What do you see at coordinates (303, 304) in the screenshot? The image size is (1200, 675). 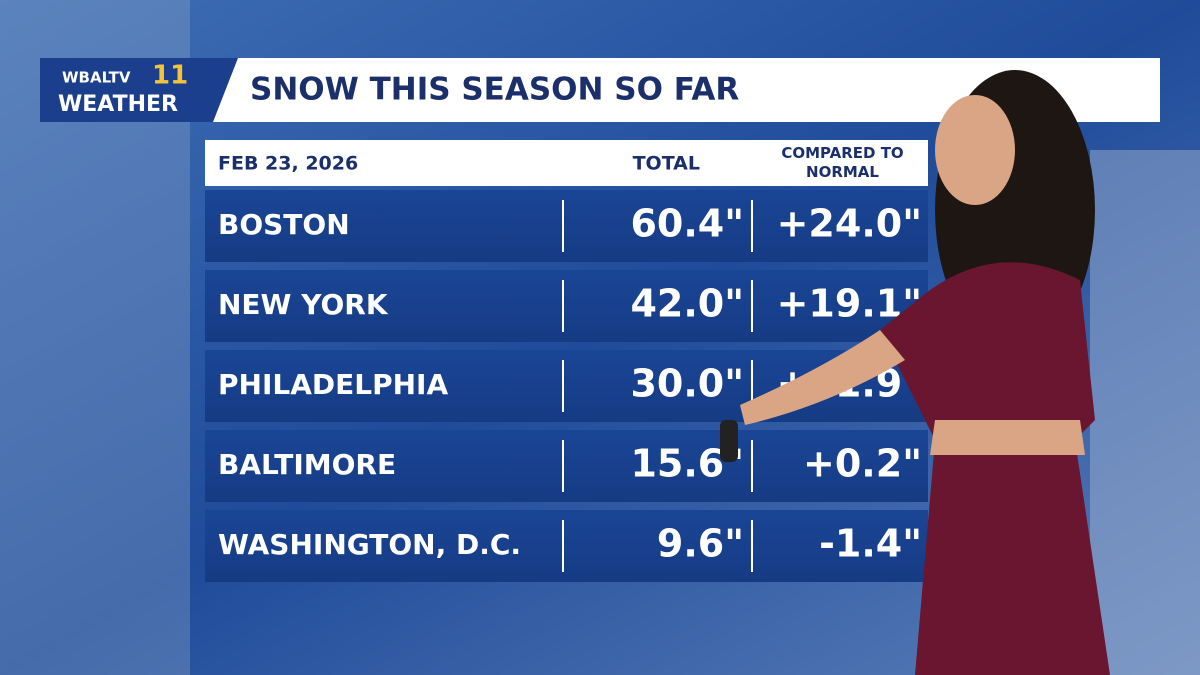 I see `city: NEW YORK` at bounding box center [303, 304].